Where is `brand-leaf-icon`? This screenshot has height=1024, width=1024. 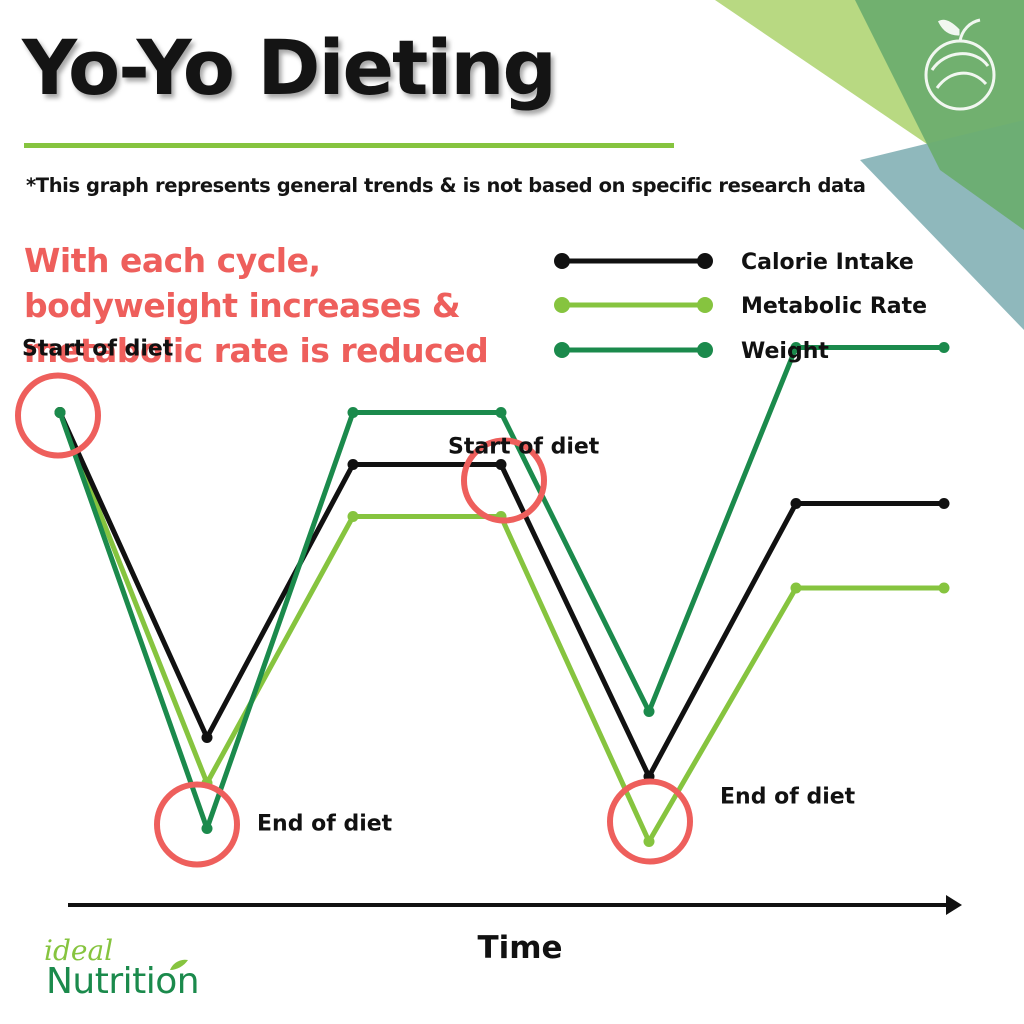
brand-leaf-icon is located at coordinates (179, 964).